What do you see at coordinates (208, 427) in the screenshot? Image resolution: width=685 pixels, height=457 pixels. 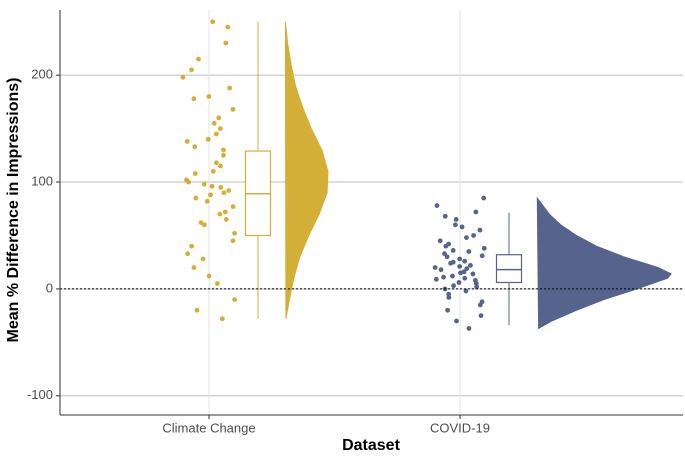 I see `x-tick-label: Climate Change` at bounding box center [208, 427].